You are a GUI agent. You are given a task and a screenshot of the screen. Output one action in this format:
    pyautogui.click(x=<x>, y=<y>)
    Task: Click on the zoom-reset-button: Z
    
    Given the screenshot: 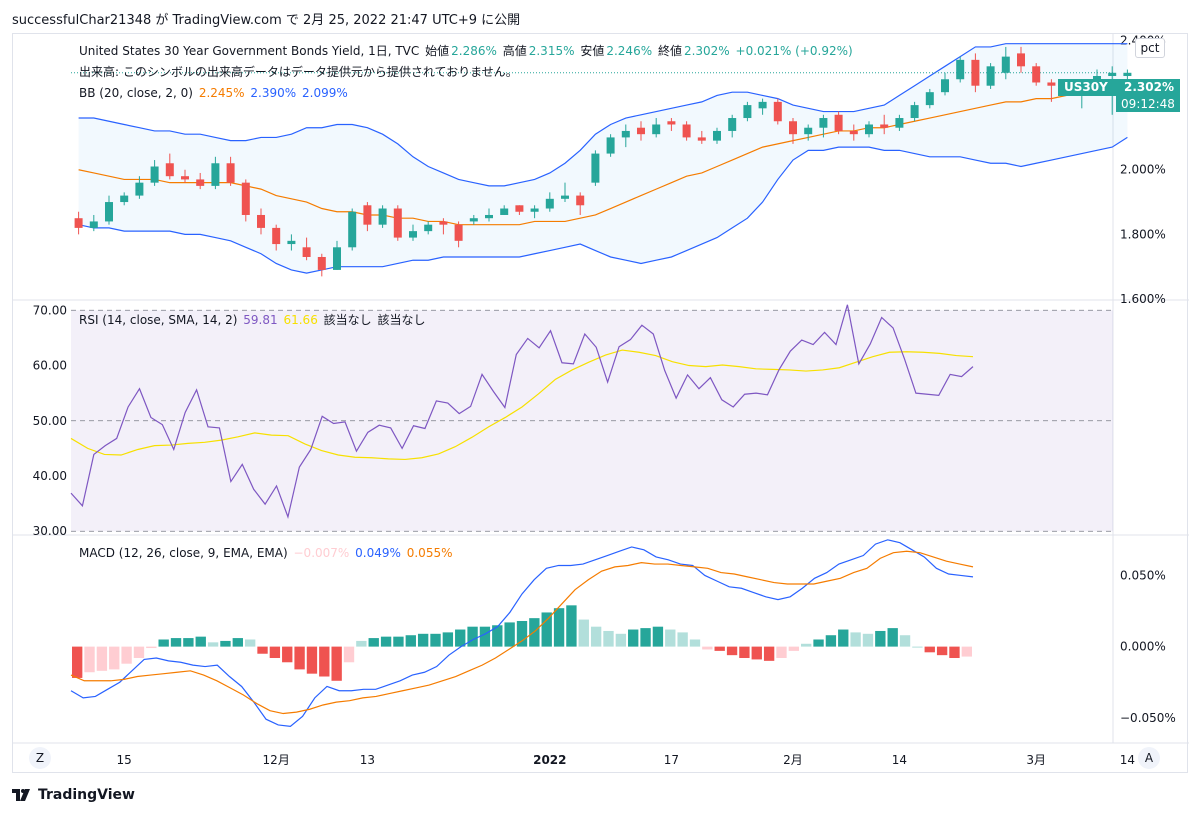 What is the action you would take?
    pyautogui.click(x=40, y=758)
    